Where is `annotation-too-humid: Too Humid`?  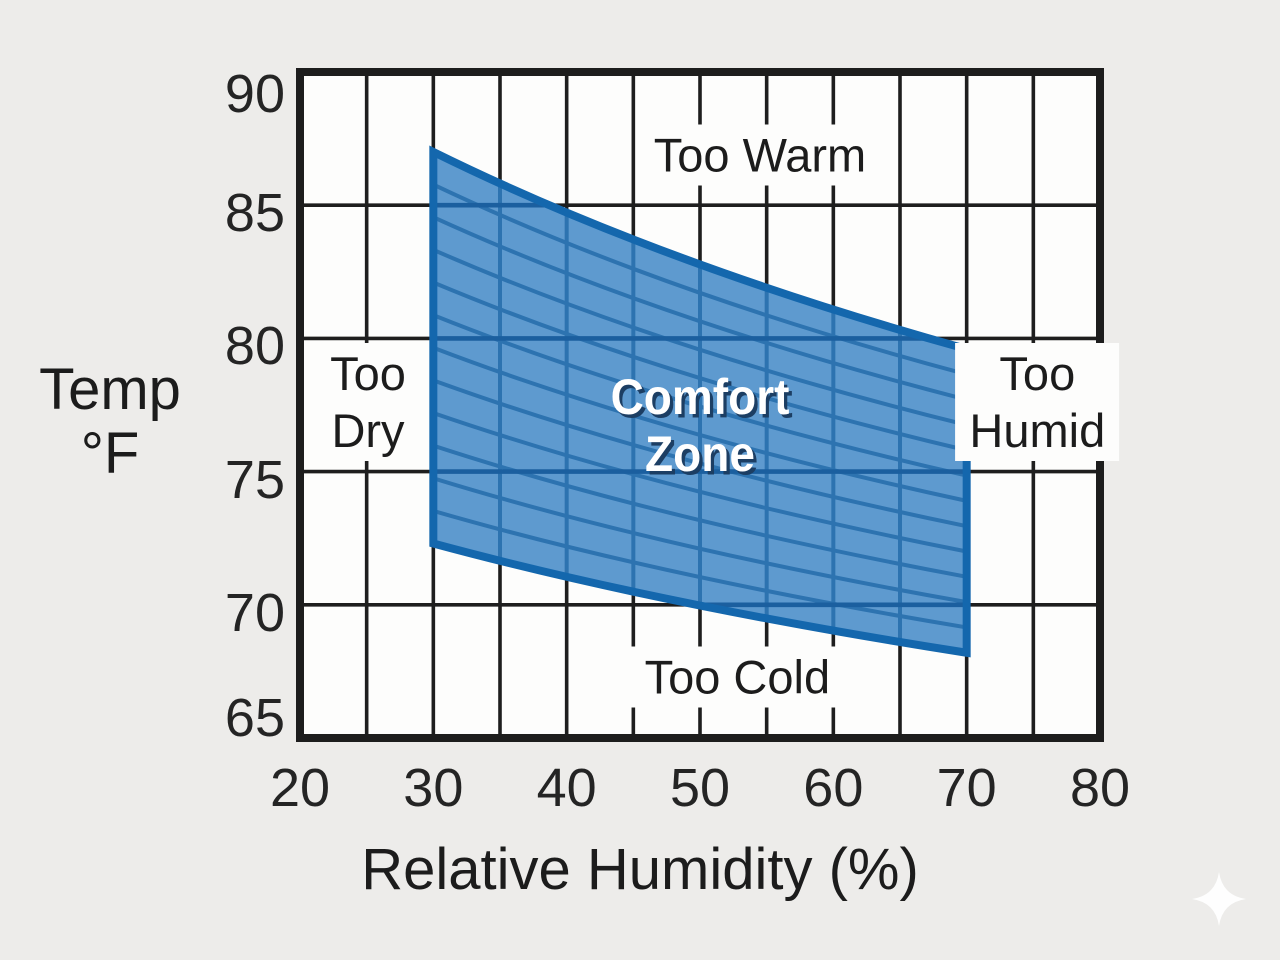
annotation-too-humid: Too Humid is located at coordinates (1037, 402).